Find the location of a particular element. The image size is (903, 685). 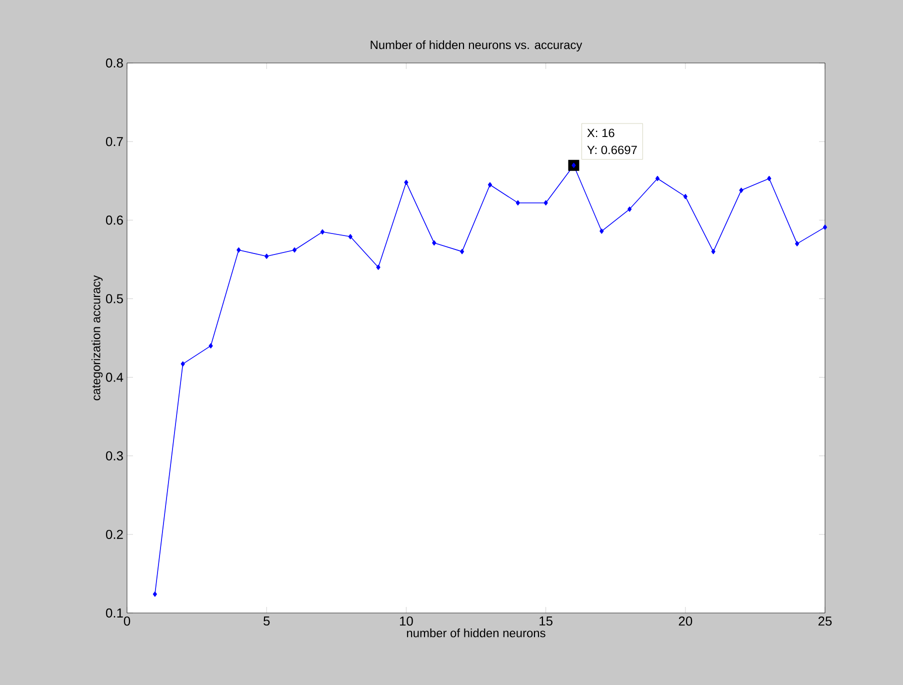

chart-title: Number of hidden neurons vs. accuracy is located at coordinates (476, 46).